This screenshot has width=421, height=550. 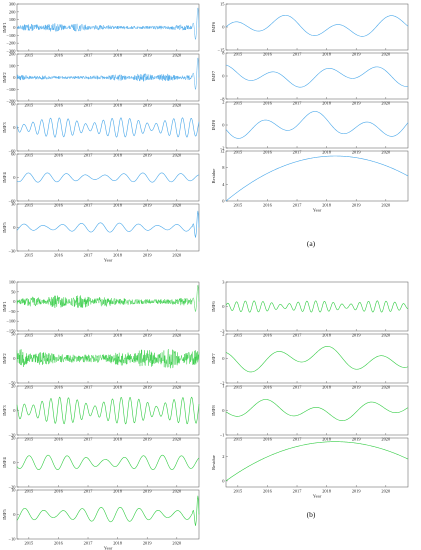 What do you see at coordinates (13, 104) in the screenshot?
I see `y-tick-label: 60` at bounding box center [13, 104].